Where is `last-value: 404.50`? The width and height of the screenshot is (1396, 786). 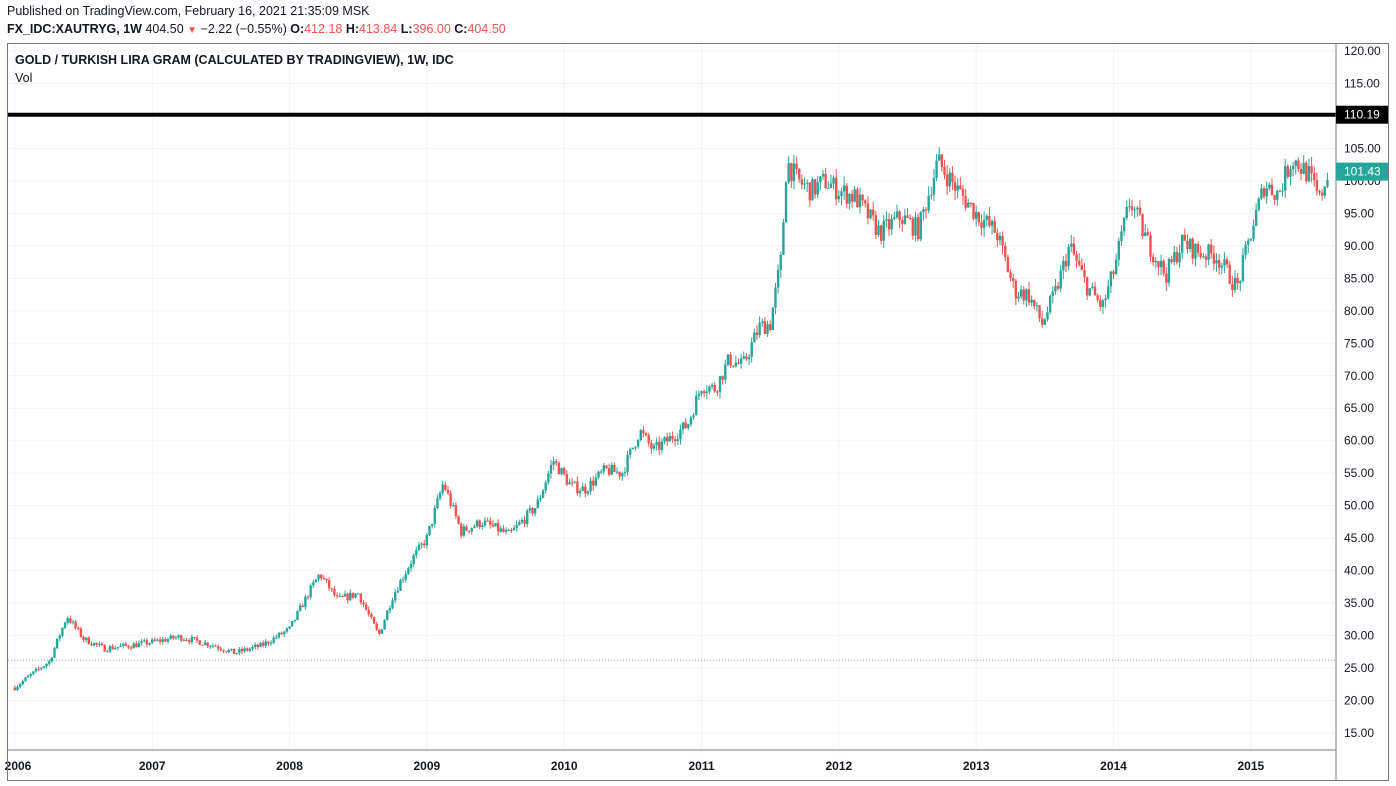 last-value: 404.50 is located at coordinates (164, 29).